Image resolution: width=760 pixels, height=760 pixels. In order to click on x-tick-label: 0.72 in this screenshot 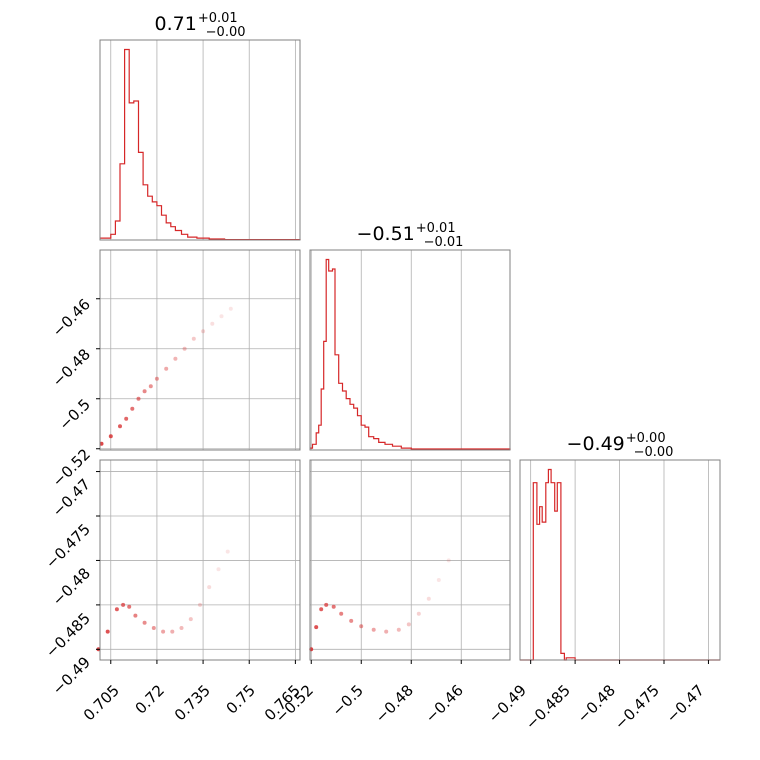, I will do `click(150, 699)`.